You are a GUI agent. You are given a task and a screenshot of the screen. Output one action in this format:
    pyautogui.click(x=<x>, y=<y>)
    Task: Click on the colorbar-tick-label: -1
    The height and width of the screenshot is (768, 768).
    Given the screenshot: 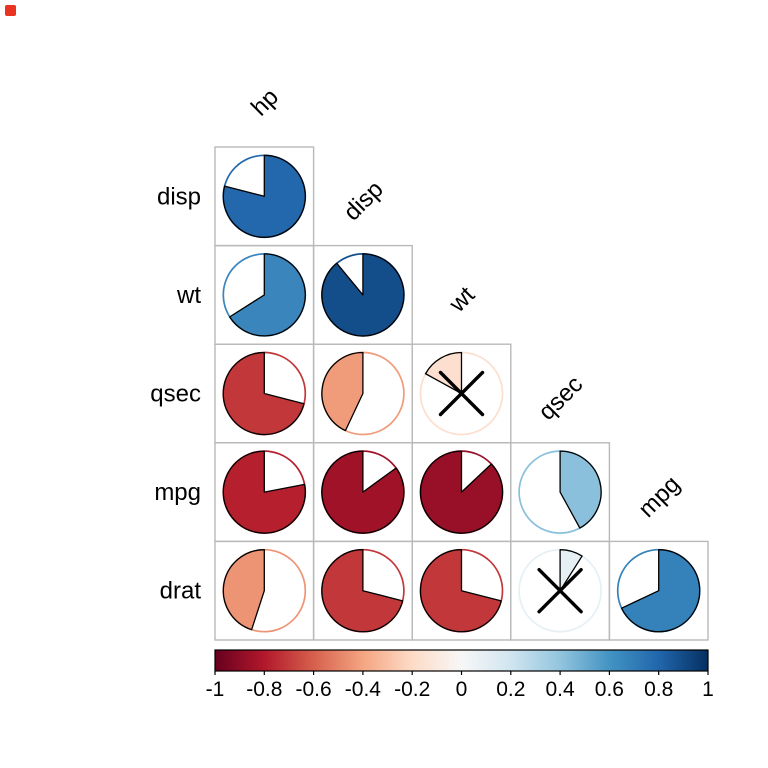 What is the action you would take?
    pyautogui.click(x=215, y=689)
    